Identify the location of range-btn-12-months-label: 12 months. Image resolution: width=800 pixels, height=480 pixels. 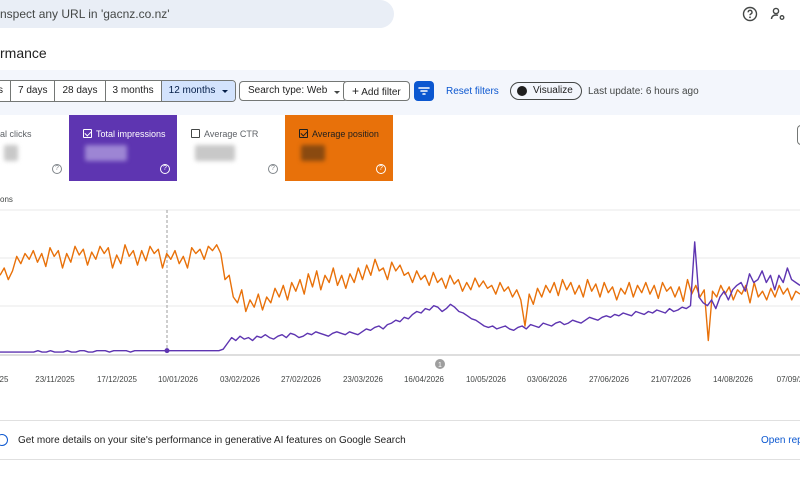
(192, 90).